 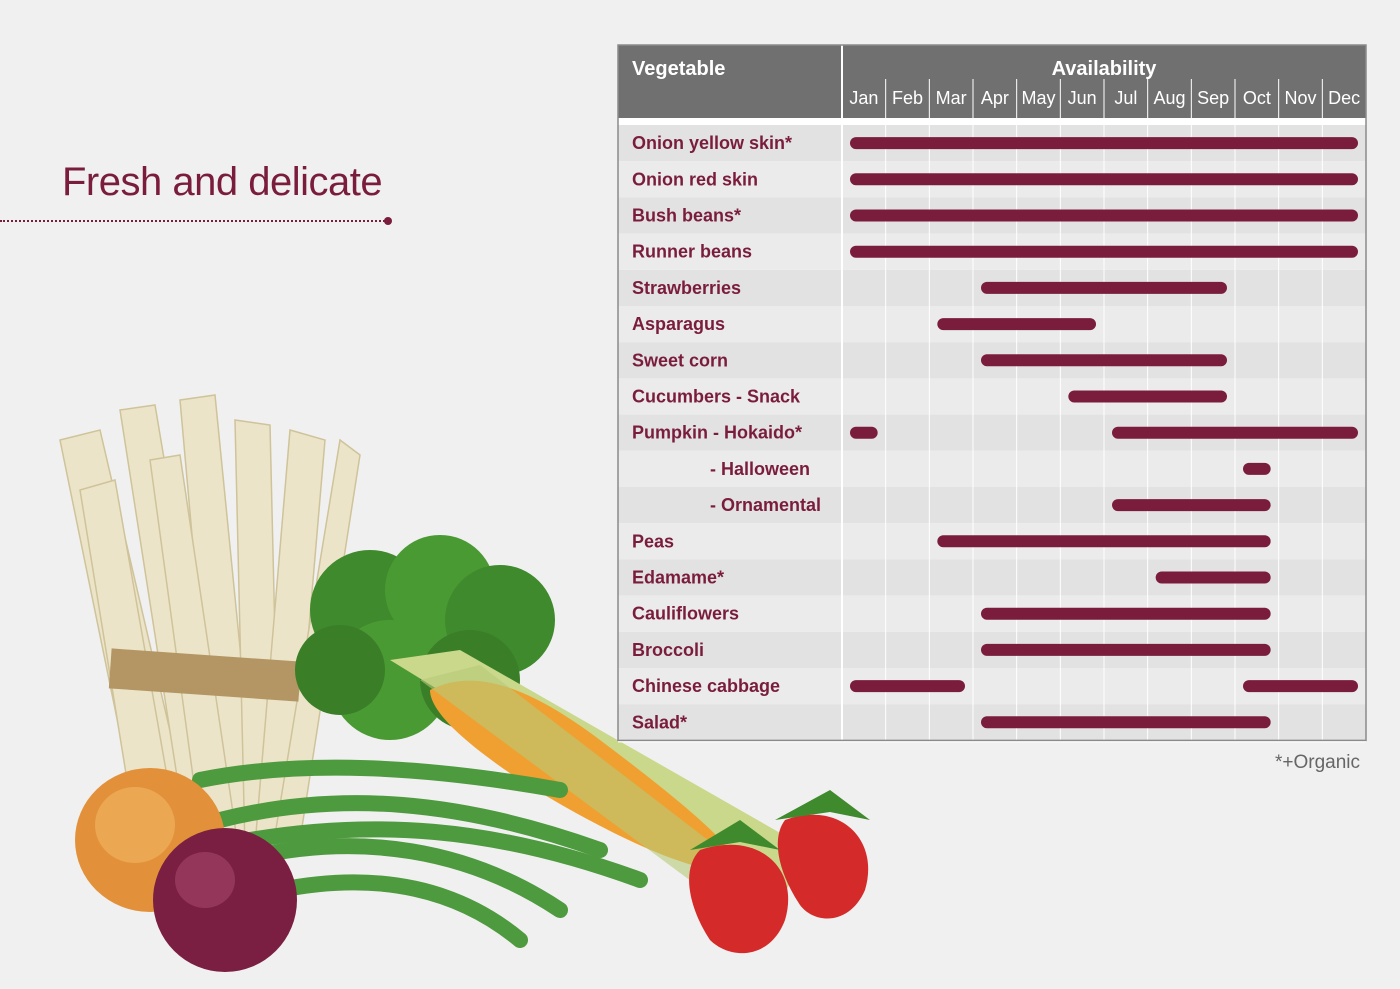 What do you see at coordinates (712, 143) in the screenshot?
I see `row-label: Onion yellow skin*` at bounding box center [712, 143].